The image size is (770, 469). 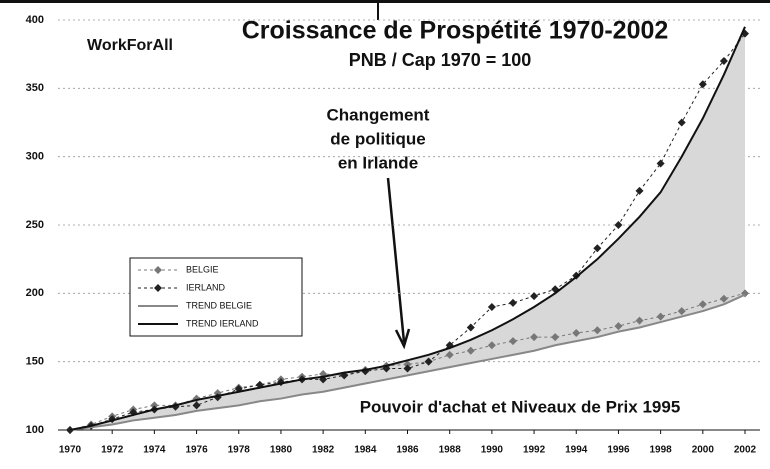 What do you see at coordinates (378, 114) in the screenshot?
I see `annotation-line: Changement` at bounding box center [378, 114].